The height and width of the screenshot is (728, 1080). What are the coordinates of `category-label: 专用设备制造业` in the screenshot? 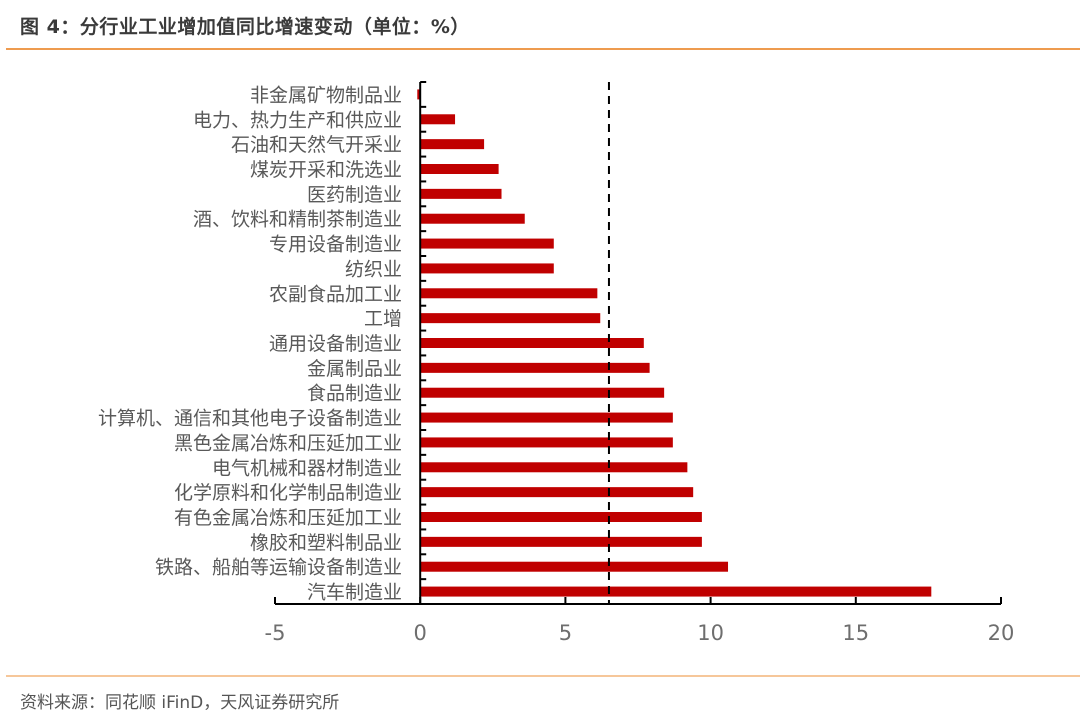 It's located at (335, 245).